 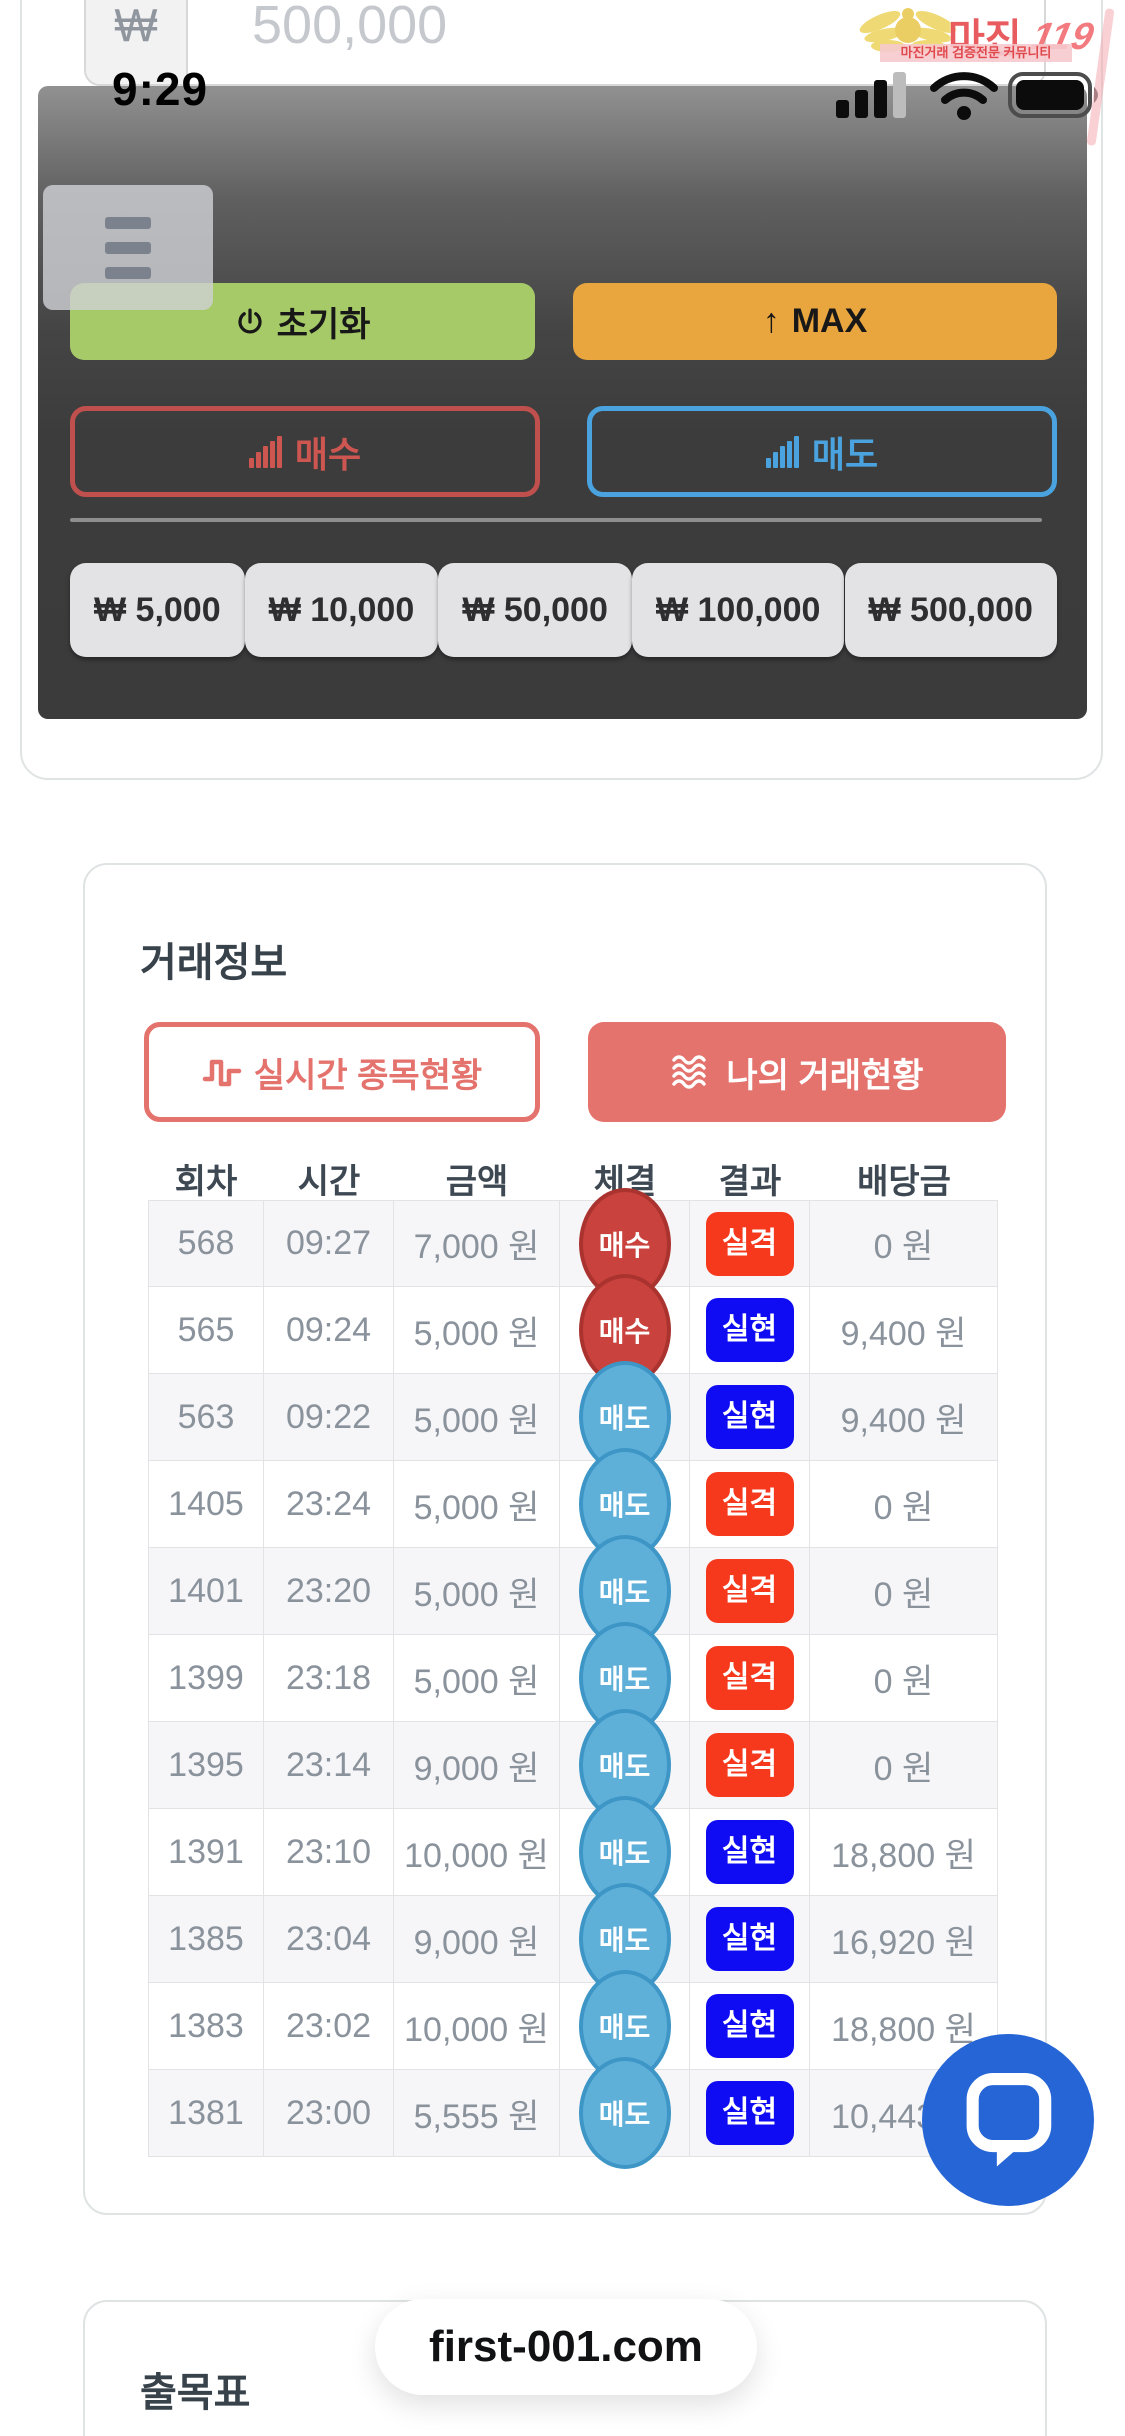 What do you see at coordinates (342, 1072) in the screenshot?
I see `realtime-stocks-button: 실시간 종목현황` at bounding box center [342, 1072].